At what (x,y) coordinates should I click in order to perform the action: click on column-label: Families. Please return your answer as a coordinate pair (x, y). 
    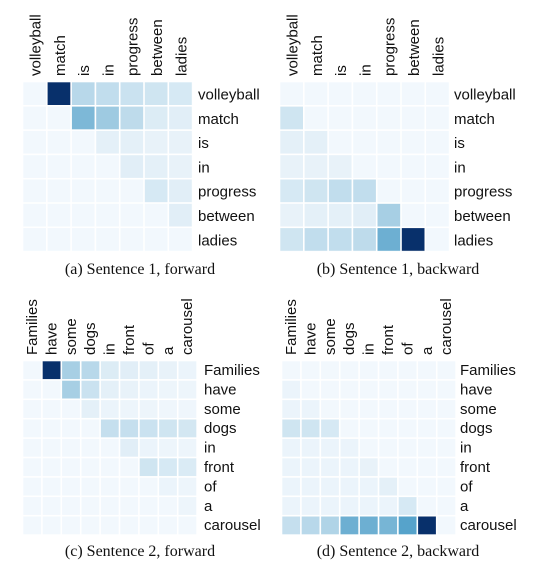
    Looking at the image, I should click on (32, 327).